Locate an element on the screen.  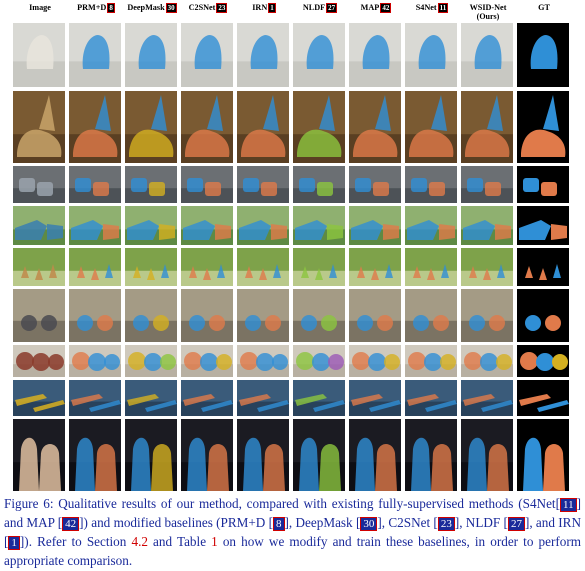
column-header-4: IRN 1 is located at coordinates (264, 7).